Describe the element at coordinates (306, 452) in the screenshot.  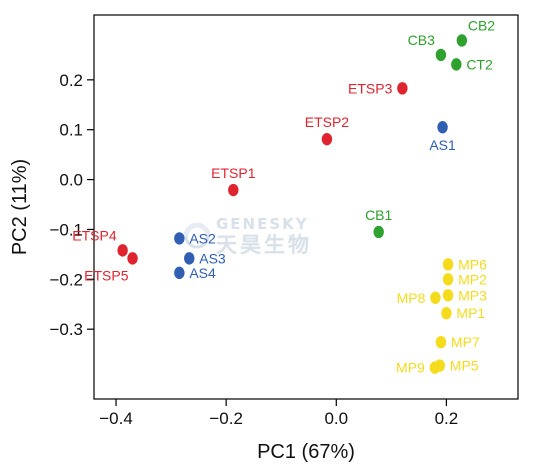
I see `x-axis-title: PC1 (67%)` at that location.